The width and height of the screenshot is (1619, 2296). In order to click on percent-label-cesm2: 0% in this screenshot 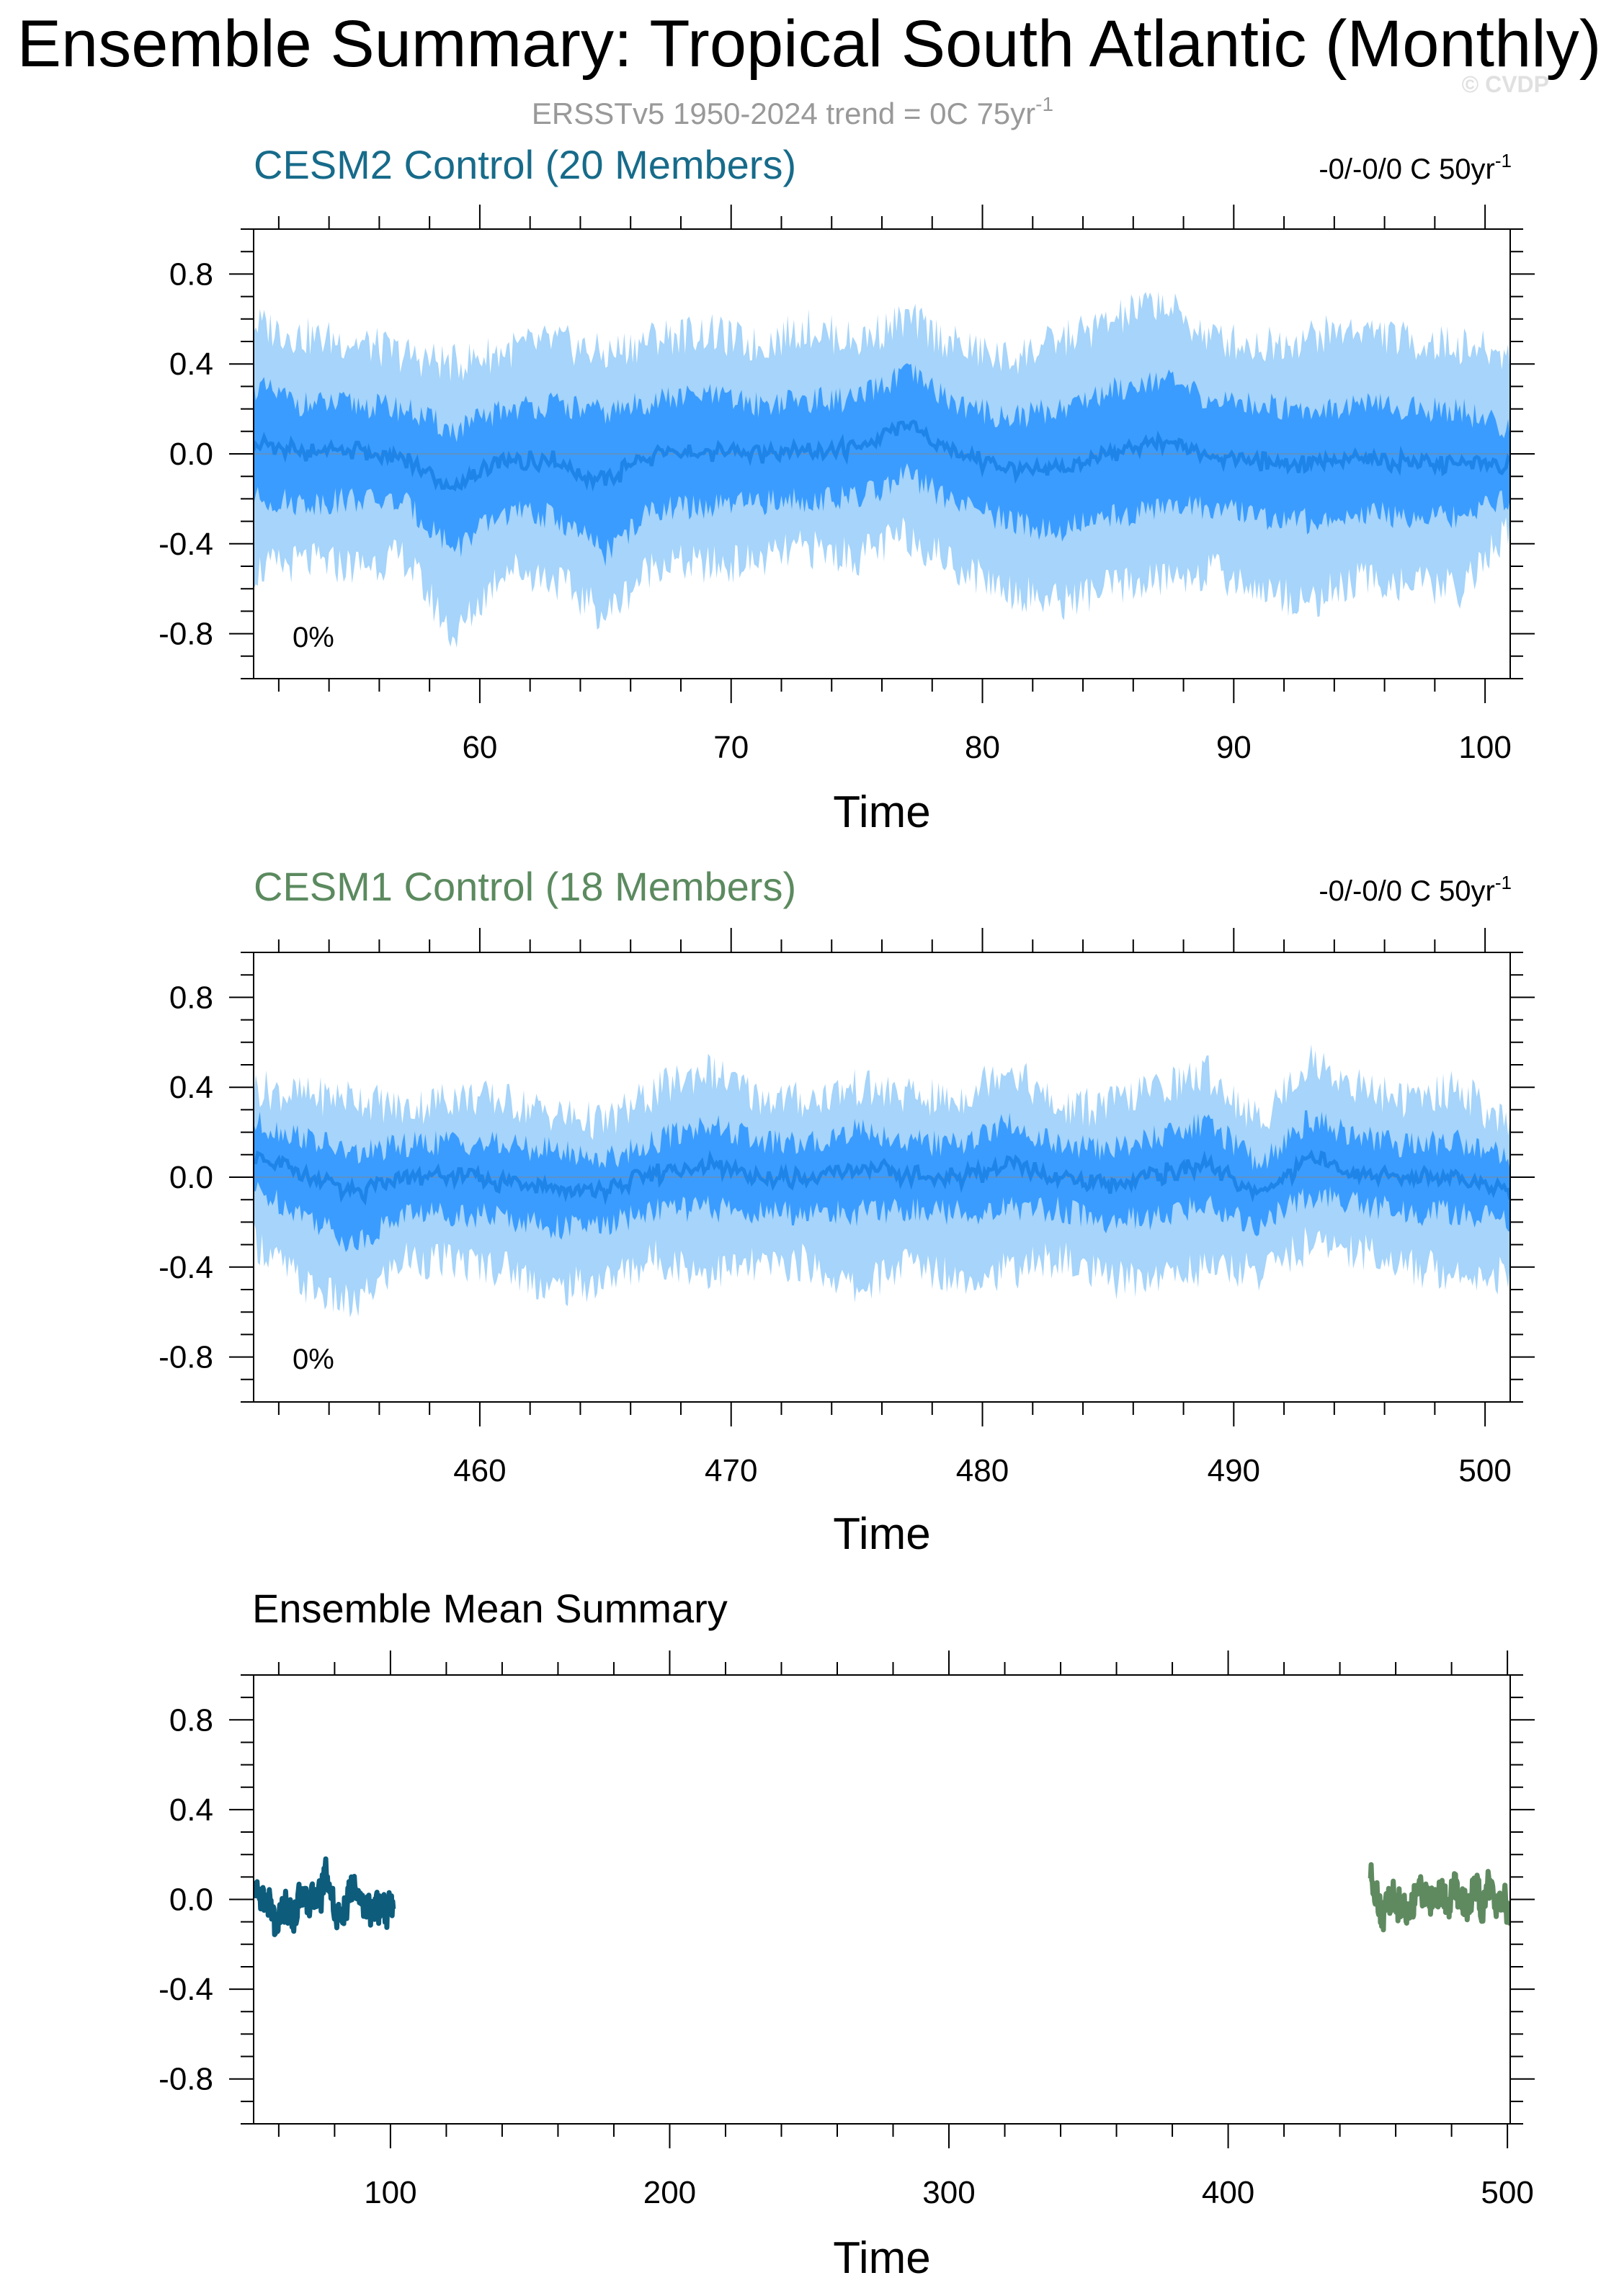, I will do `click(313, 637)`.